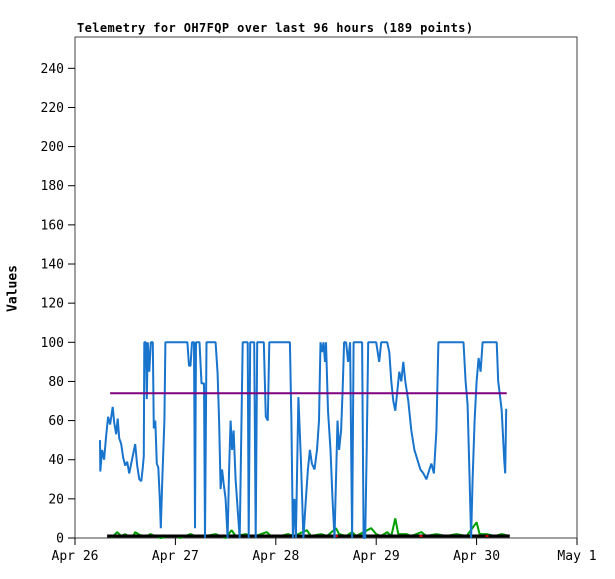 This screenshot has width=615, height=579. I want to click on y-tick-label: 200, so click(52, 147).